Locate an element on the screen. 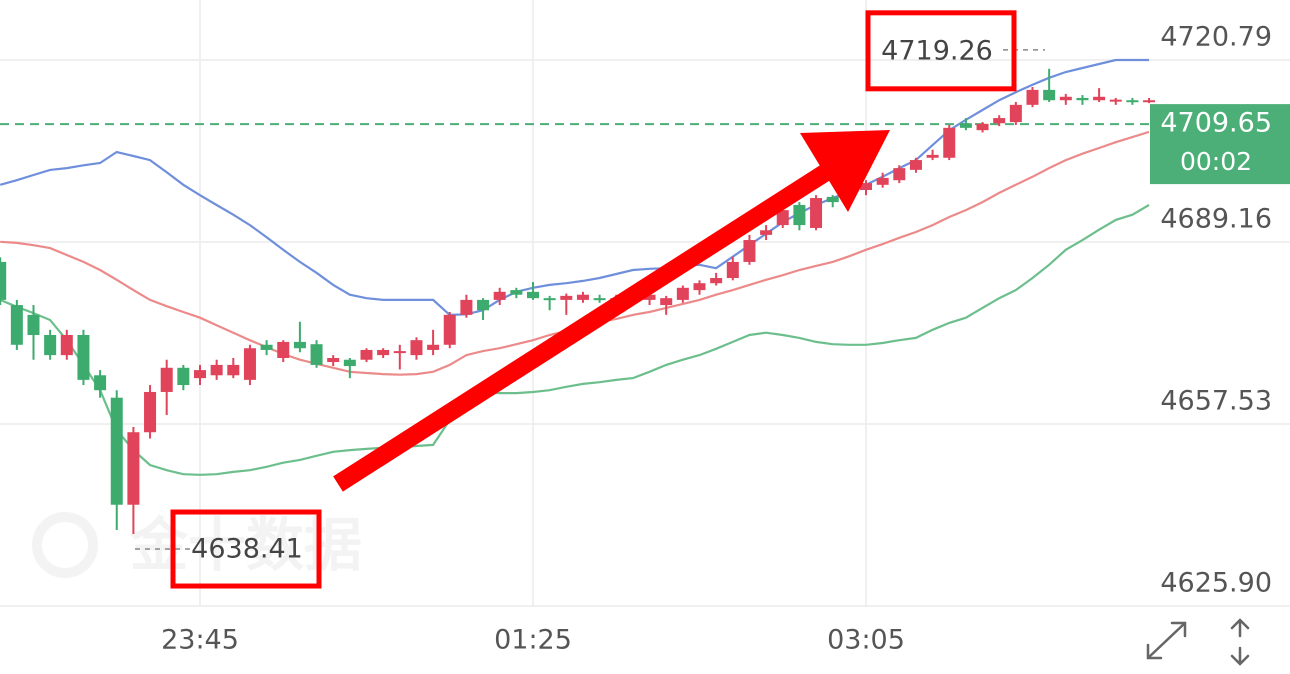  trend-arrow-head is located at coordinates (845, 171).